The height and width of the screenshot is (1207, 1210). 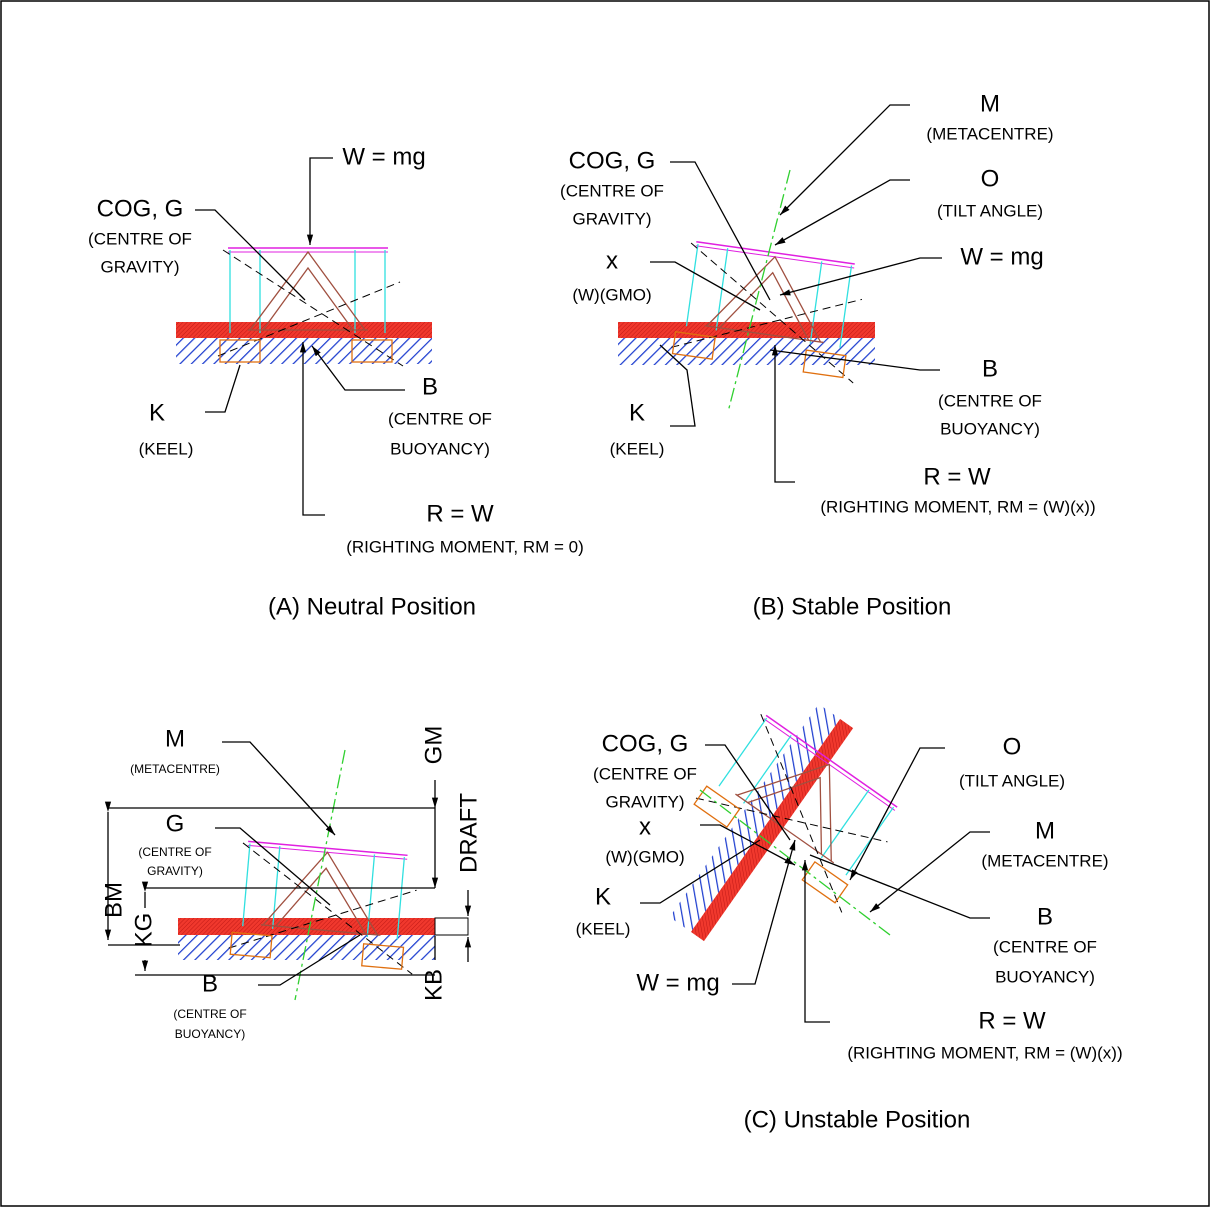 I want to click on label: BM, so click(x=113, y=900).